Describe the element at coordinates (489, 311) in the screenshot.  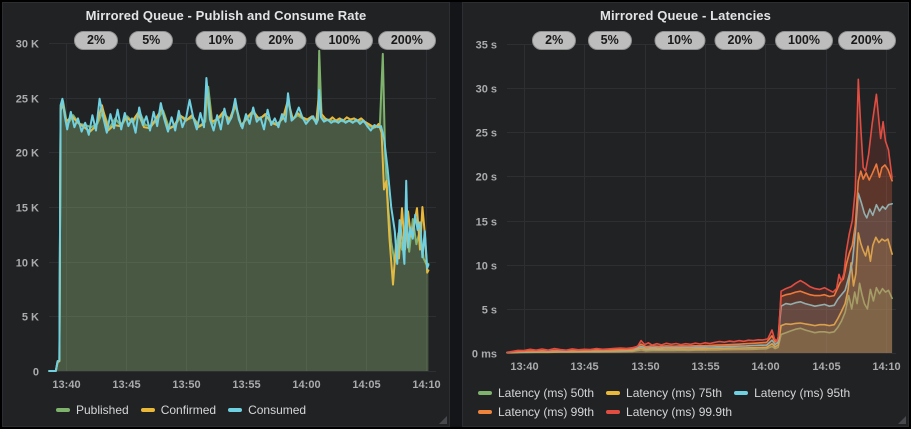
I see `svg-text: 5 s` at that location.